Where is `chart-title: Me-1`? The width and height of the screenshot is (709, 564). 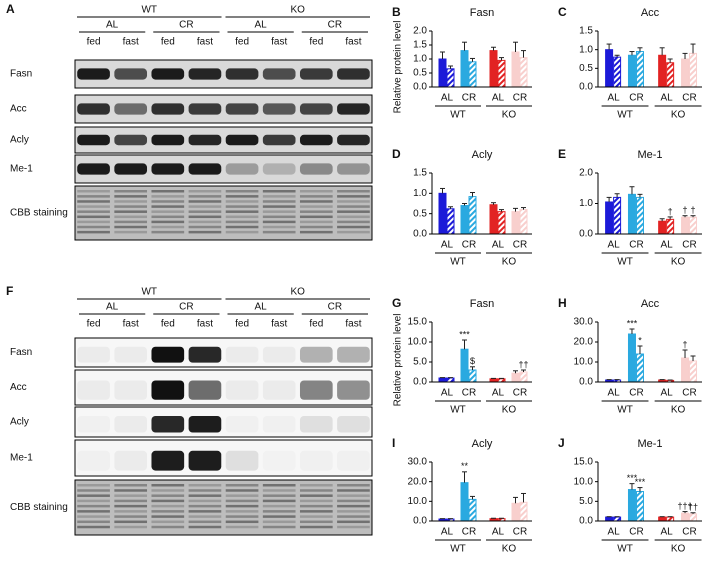 chart-title: Me-1 is located at coordinates (649, 444).